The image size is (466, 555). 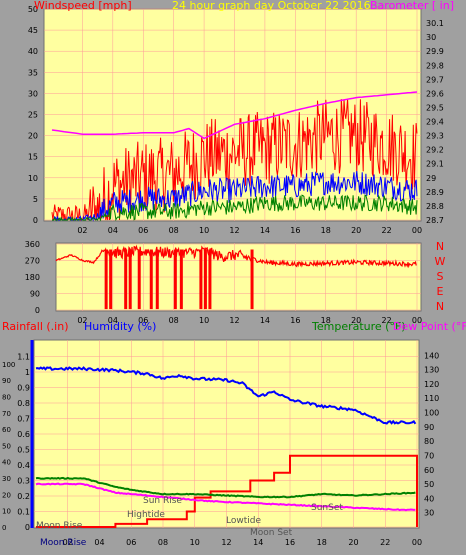 I want to click on compass-letter: E, so click(x=440, y=291).